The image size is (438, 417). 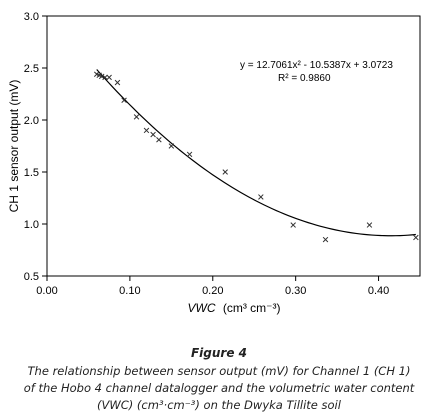 I want to click on y-axis-title: CH 1 sensor output (mV), so click(x=14, y=146).